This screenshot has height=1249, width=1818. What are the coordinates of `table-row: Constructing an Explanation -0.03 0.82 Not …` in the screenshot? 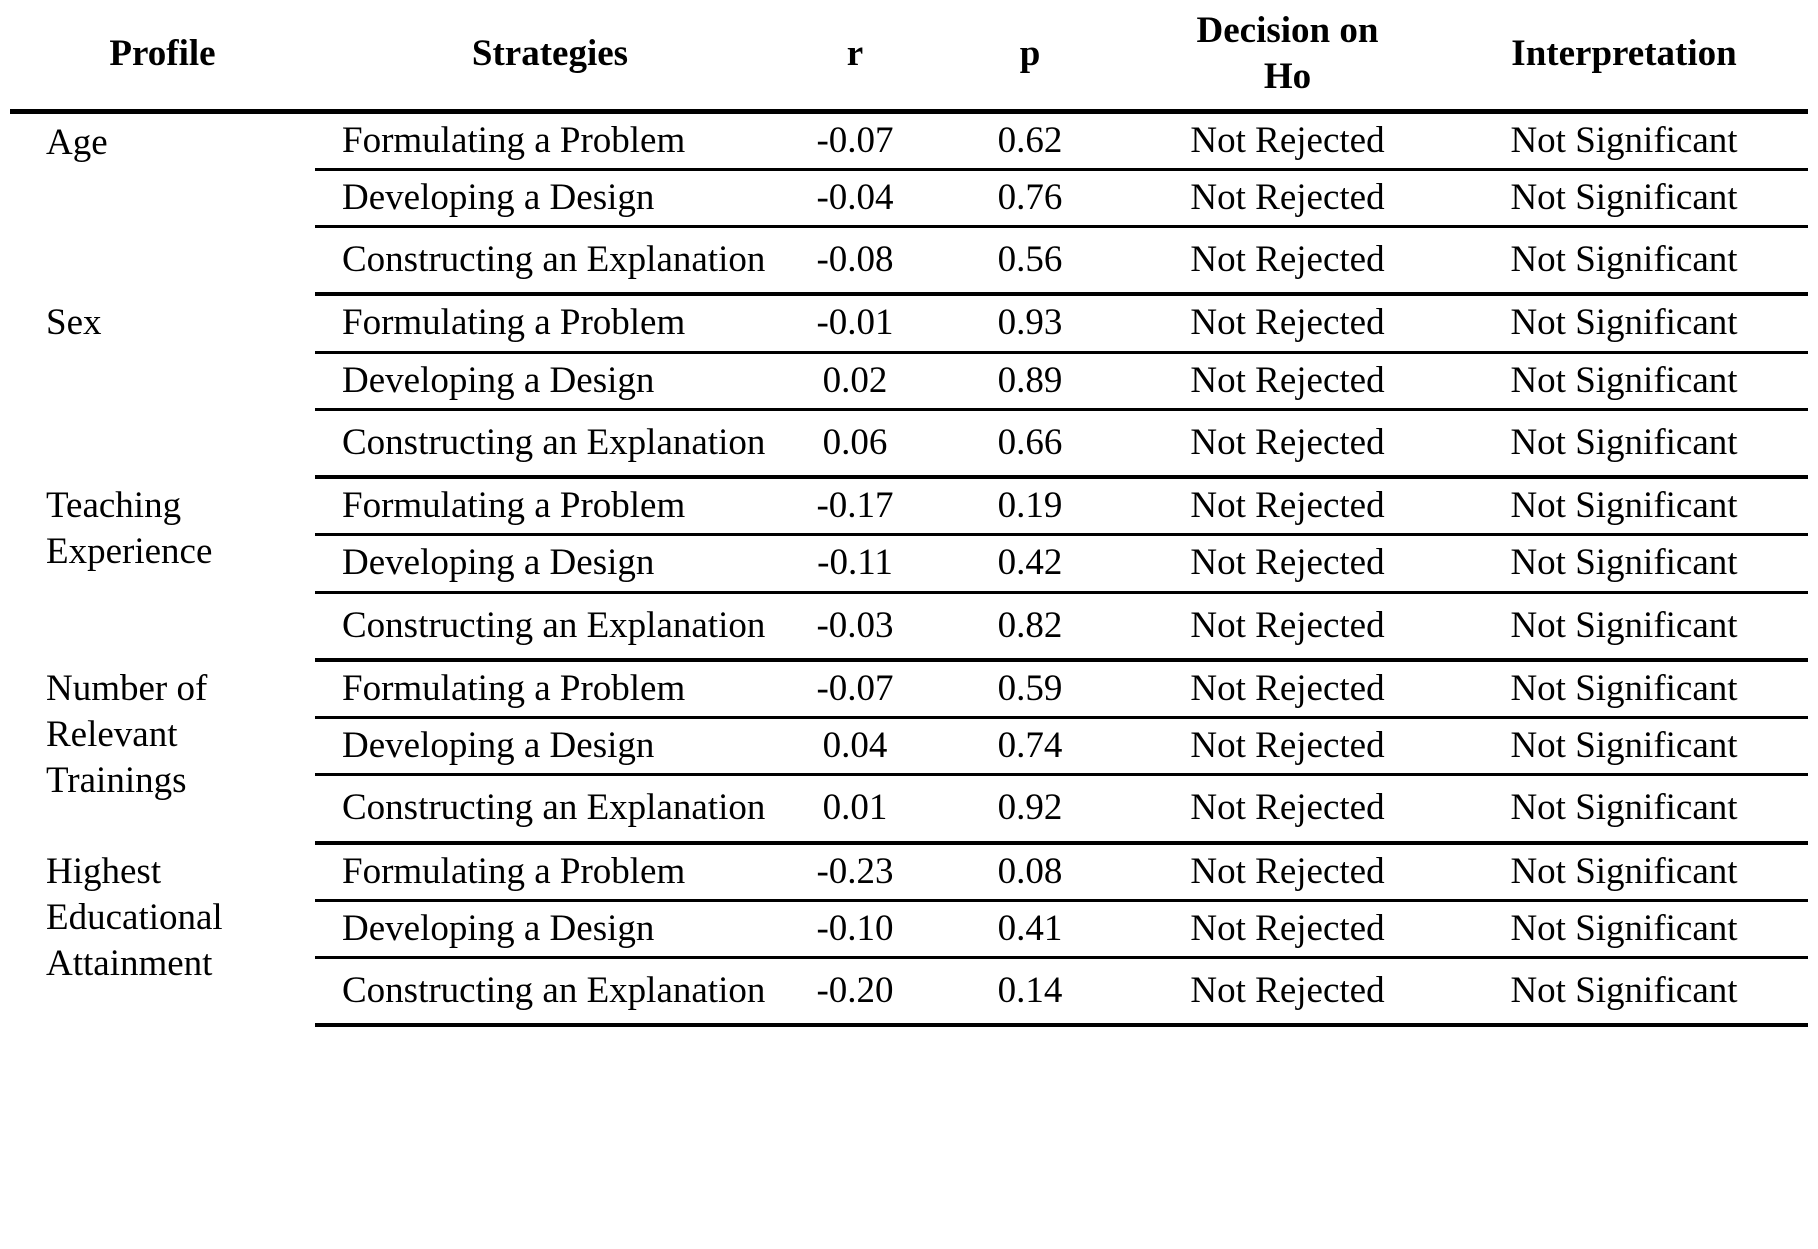 It's located at (909, 627).